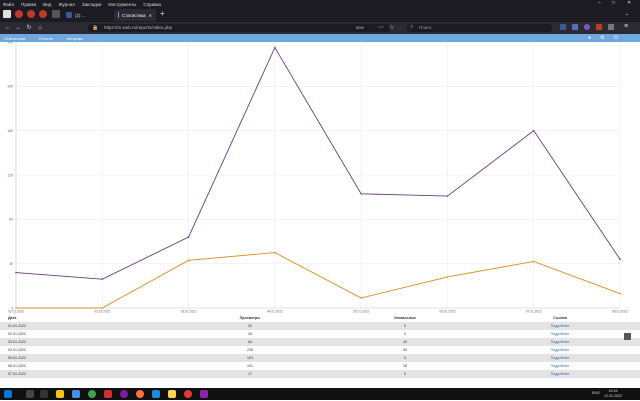  I want to click on addon-icon, so click(599, 27).